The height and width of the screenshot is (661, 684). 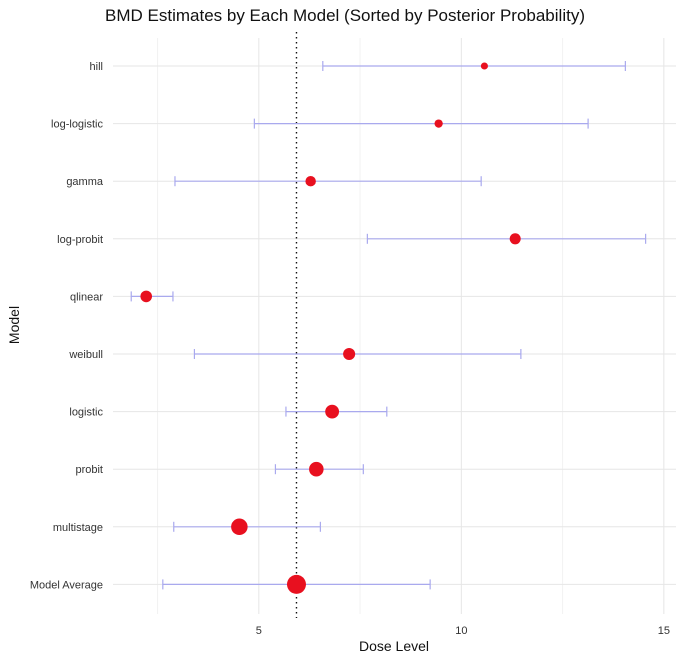 What do you see at coordinates (66, 585) in the screenshot?
I see `y-tick-label: Model Average` at bounding box center [66, 585].